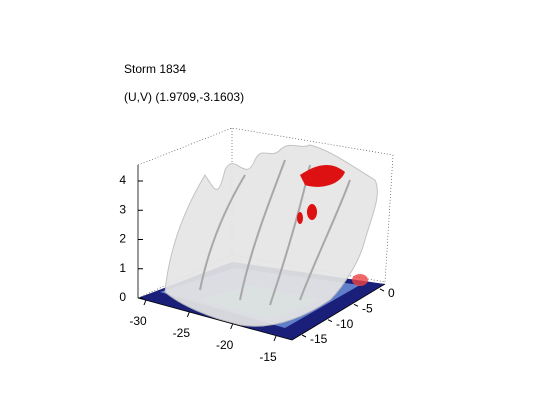  I want to click on z-tick-label: 1, so click(122, 268).